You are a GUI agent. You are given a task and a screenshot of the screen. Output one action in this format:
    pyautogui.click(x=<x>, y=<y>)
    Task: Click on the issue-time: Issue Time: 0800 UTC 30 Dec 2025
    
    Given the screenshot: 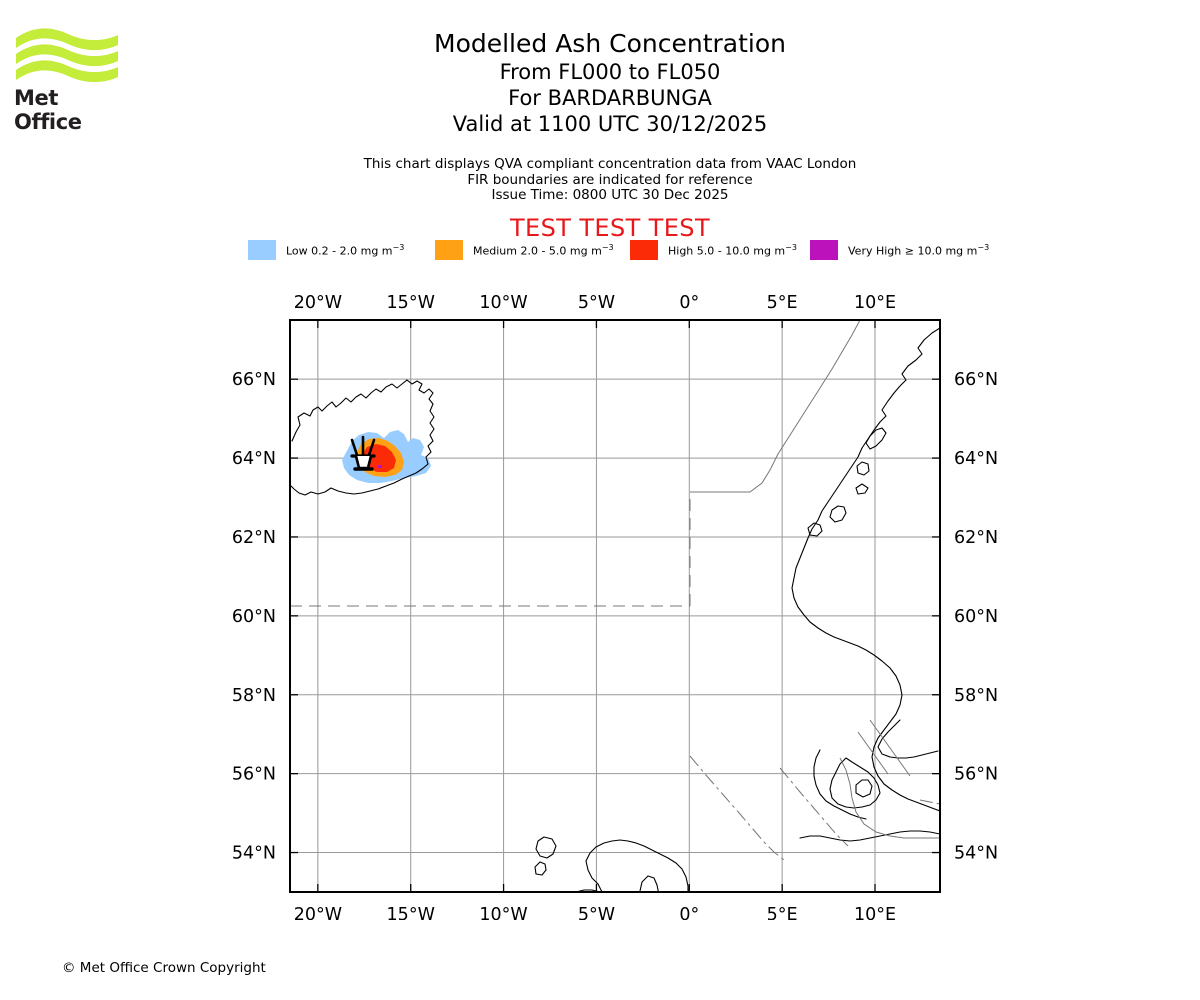 What is the action you would take?
    pyautogui.click(x=610, y=195)
    